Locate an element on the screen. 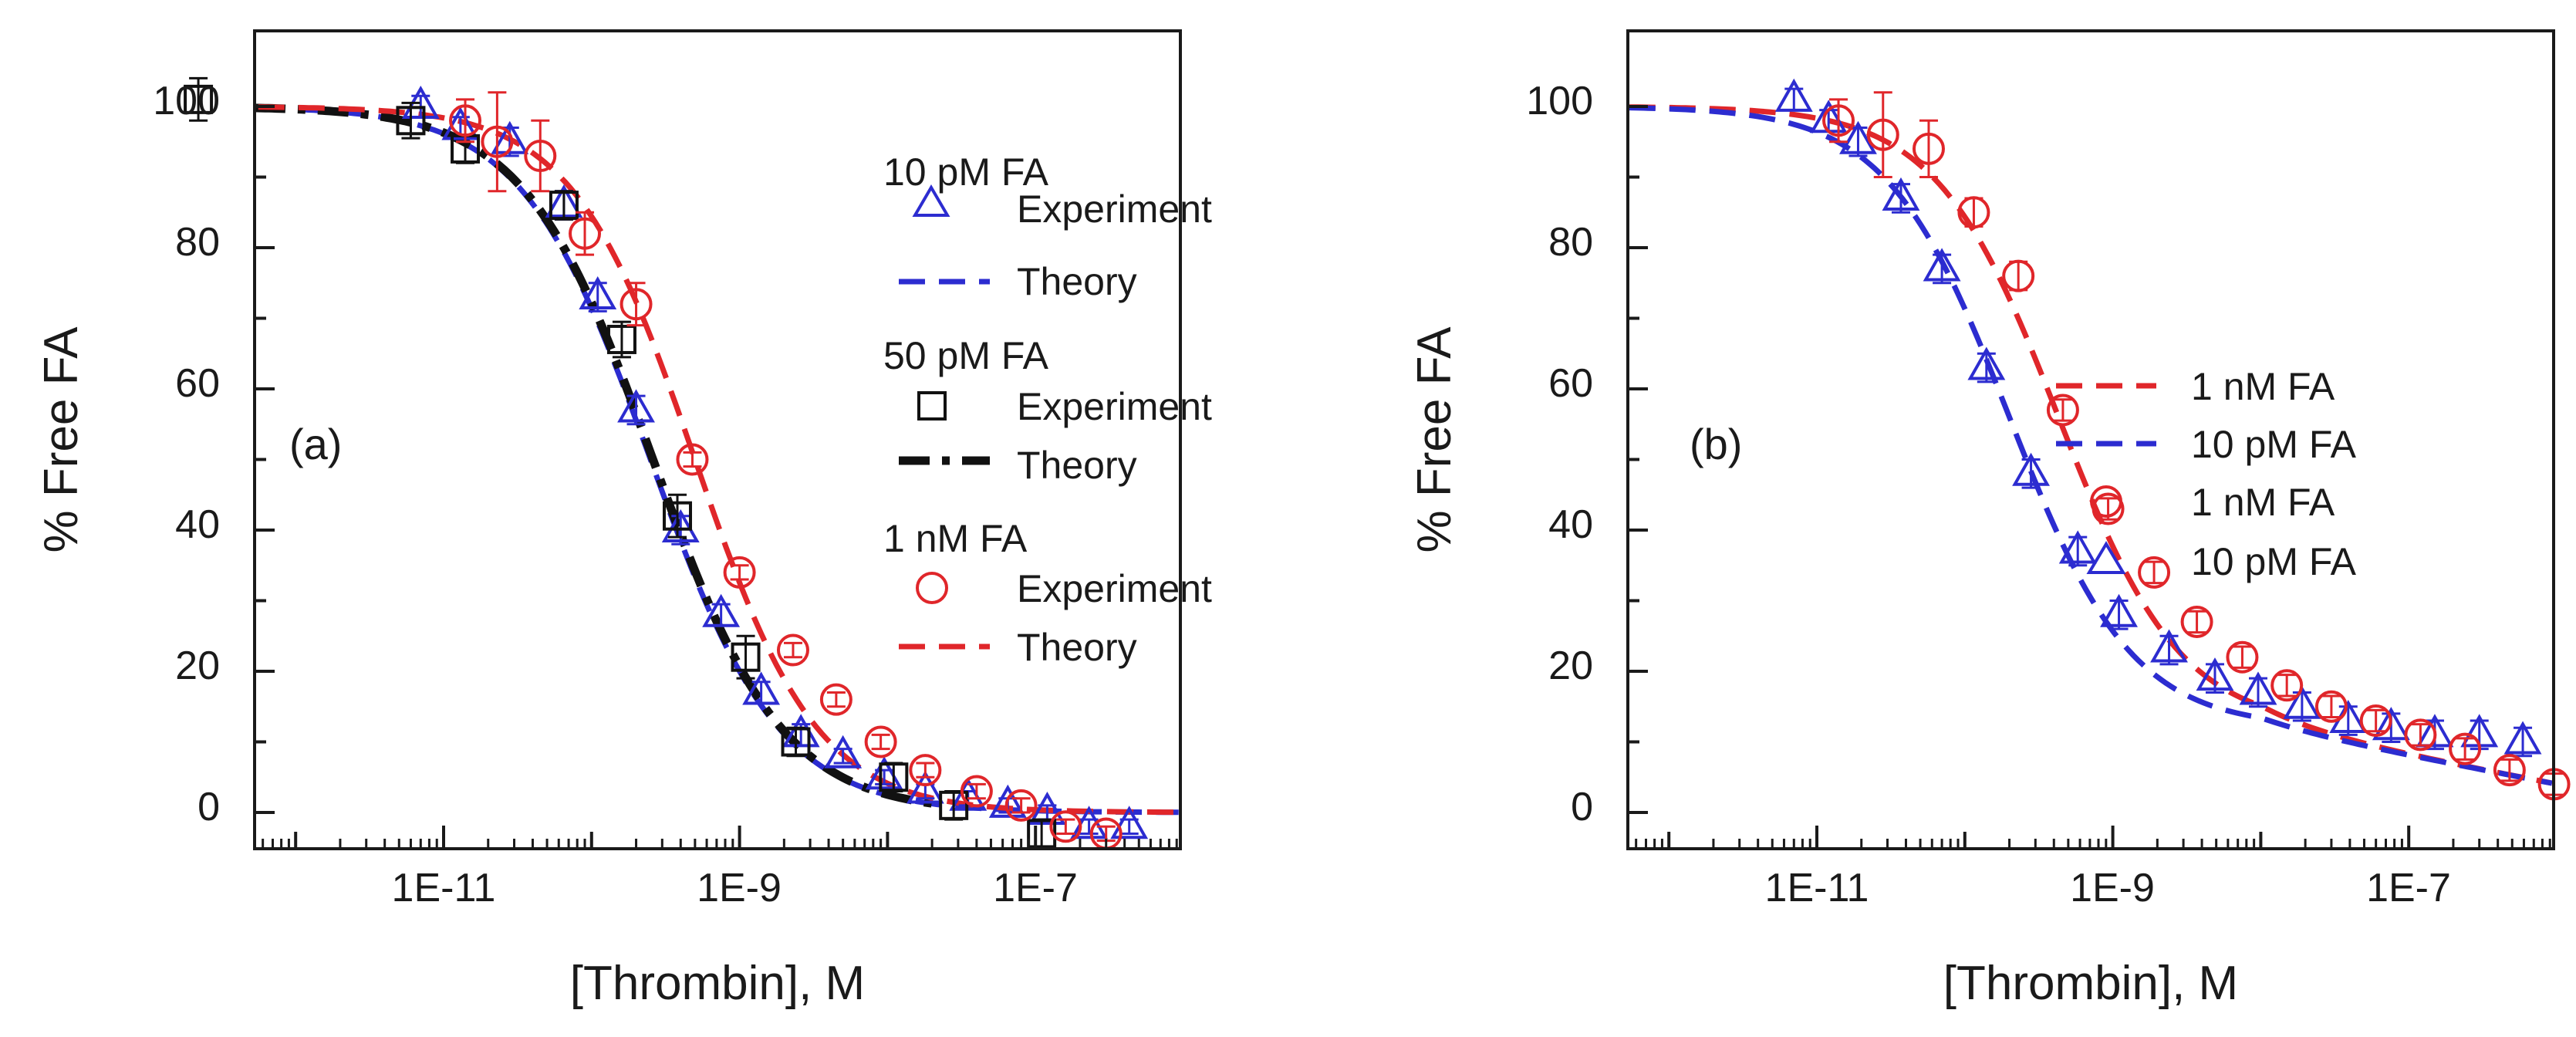 The height and width of the screenshot is (1037, 2576). panel-b-x-major-ticks is located at coordinates (2039, 837).